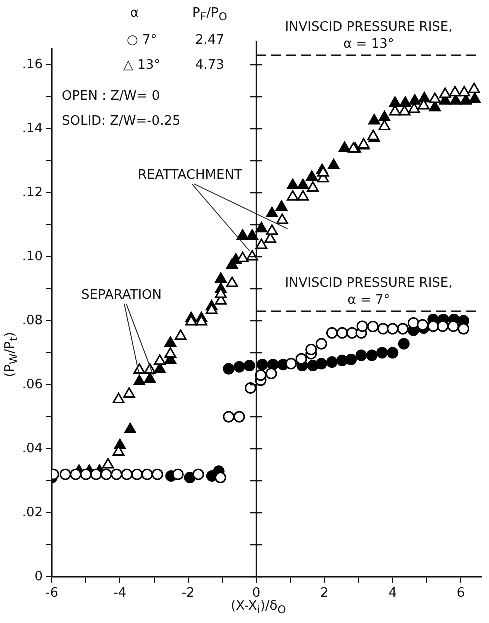 The image size is (489, 623). What do you see at coordinates (32, 384) in the screenshot?
I see `y-tick-label: .06` at bounding box center [32, 384].